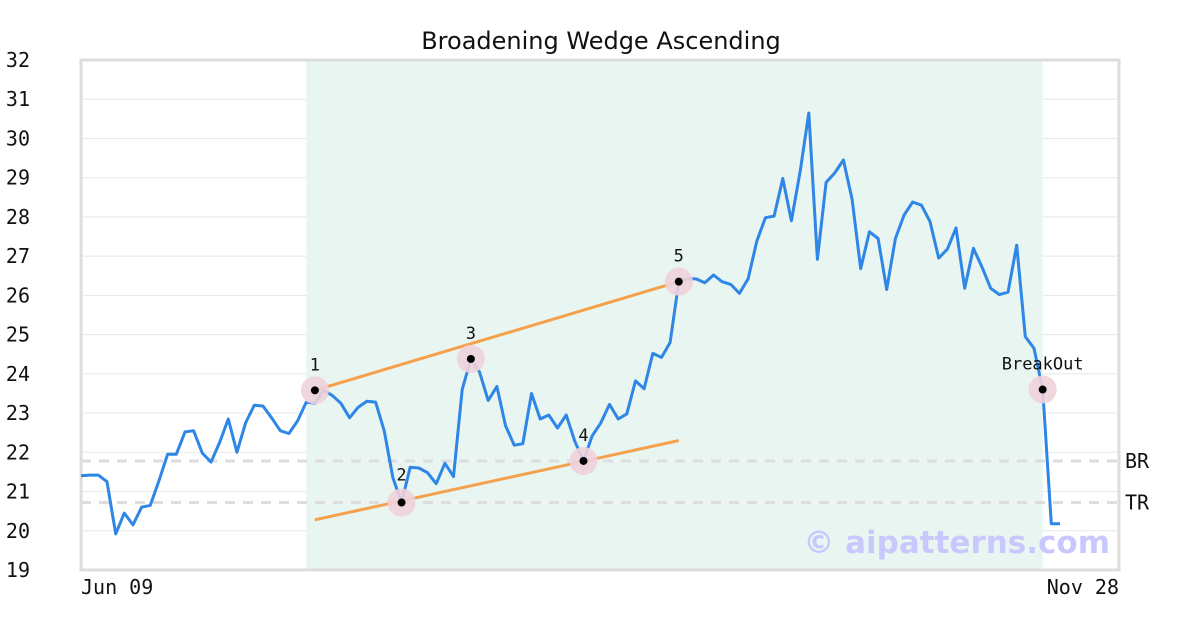  What do you see at coordinates (18, 413) in the screenshot?
I see `y-tick-label: 23` at bounding box center [18, 413].